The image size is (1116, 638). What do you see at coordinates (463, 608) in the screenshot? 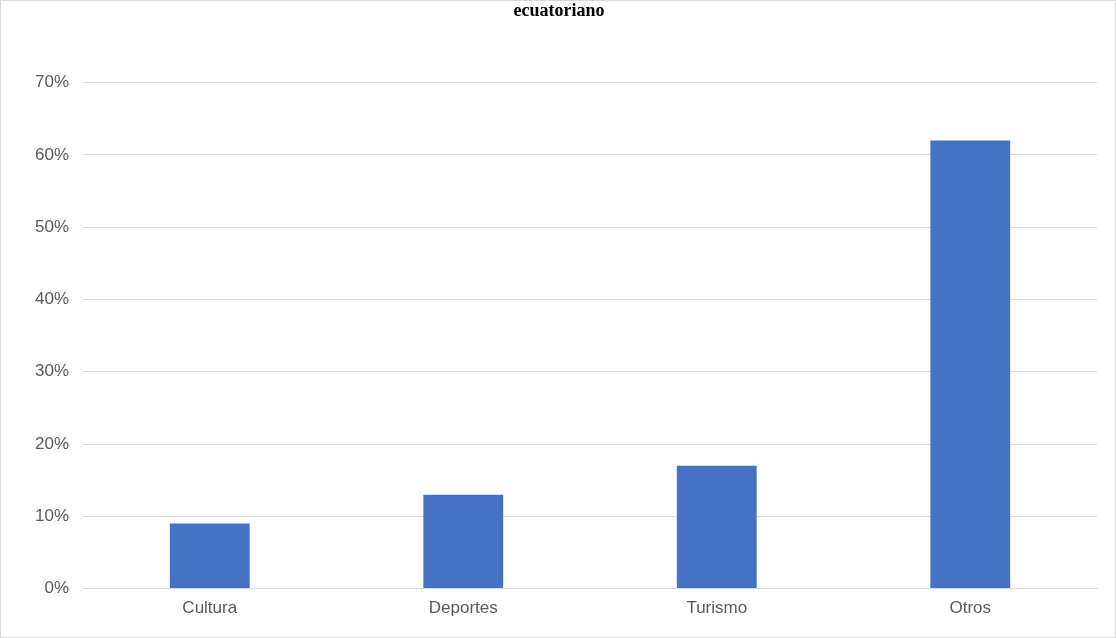
I see `x-tick-label: Deportes` at bounding box center [463, 608].